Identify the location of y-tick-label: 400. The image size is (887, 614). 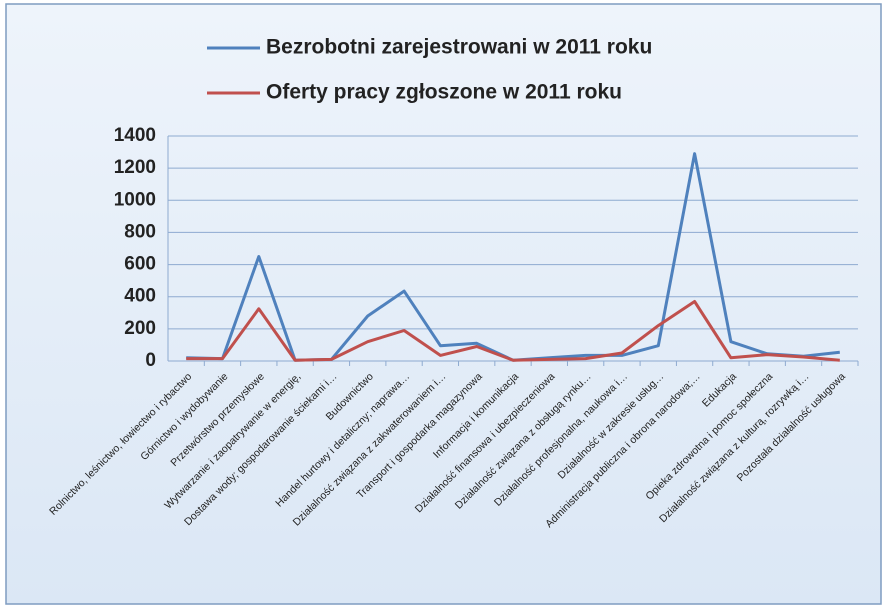
(140, 296).